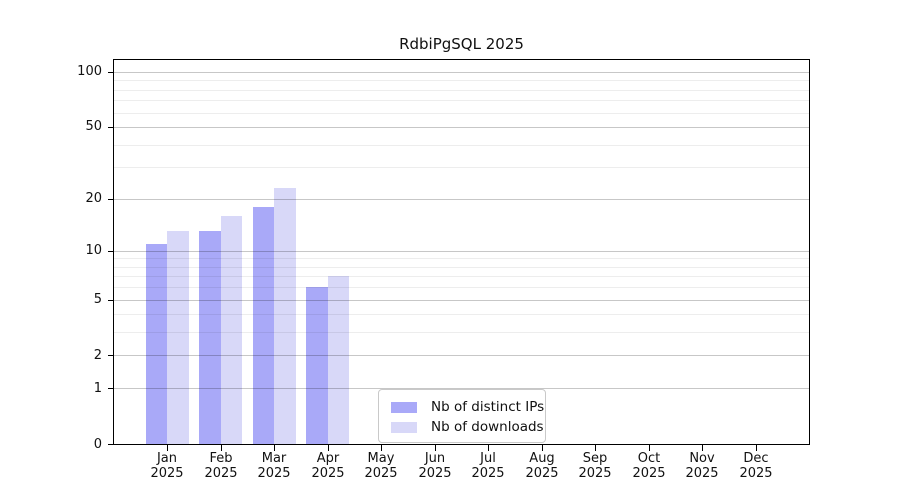 This screenshot has width=900, height=500. Describe the element at coordinates (210, 337) in the screenshot. I see `bar-nb-of-distinct-ips-feb` at that location.